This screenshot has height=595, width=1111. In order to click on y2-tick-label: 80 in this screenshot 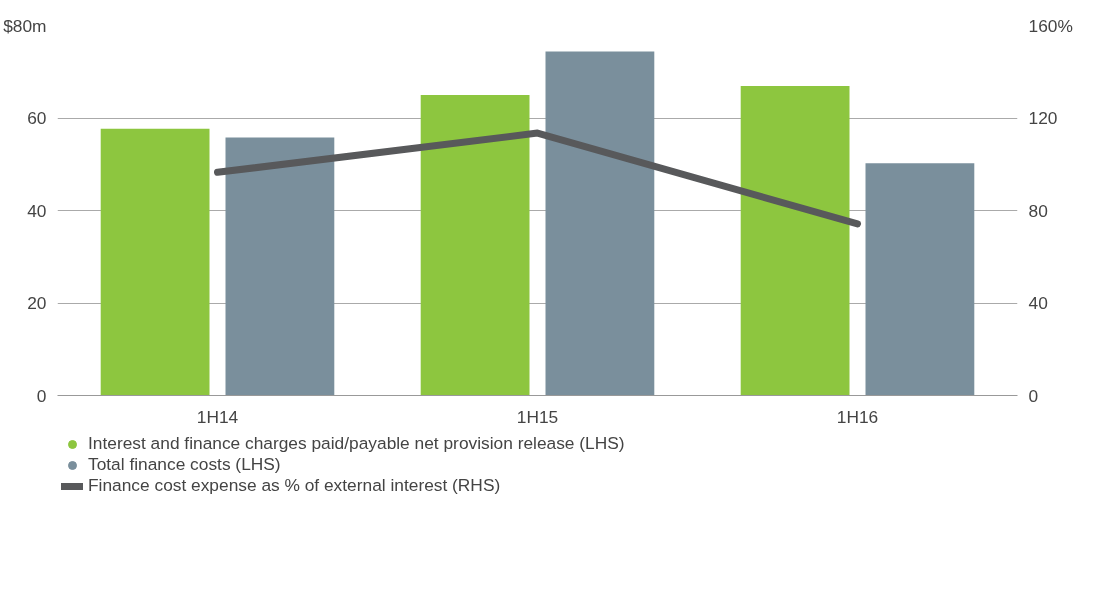, I will do `click(1038, 210)`.